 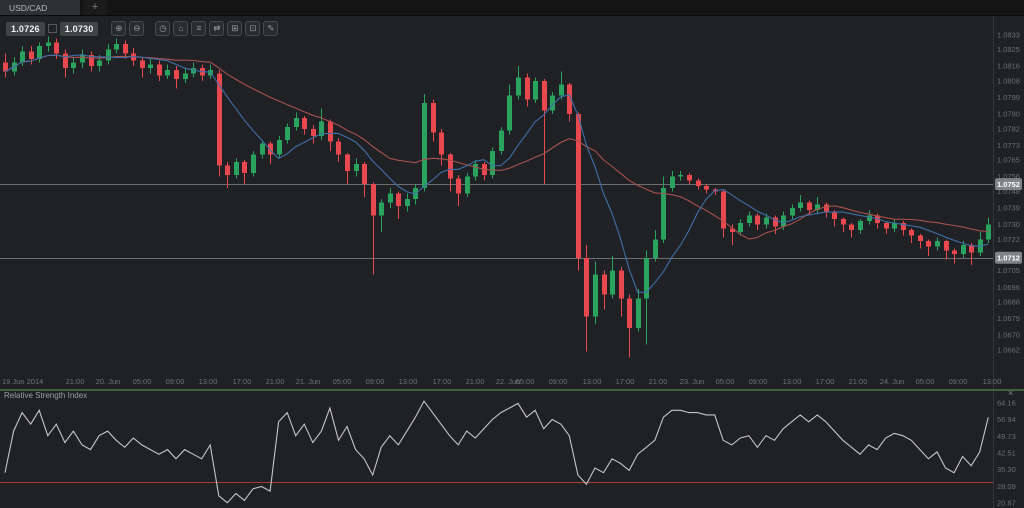 What do you see at coordinates (1008, 128) in the screenshot?
I see `price-tick-label: 1.0782` at bounding box center [1008, 128].